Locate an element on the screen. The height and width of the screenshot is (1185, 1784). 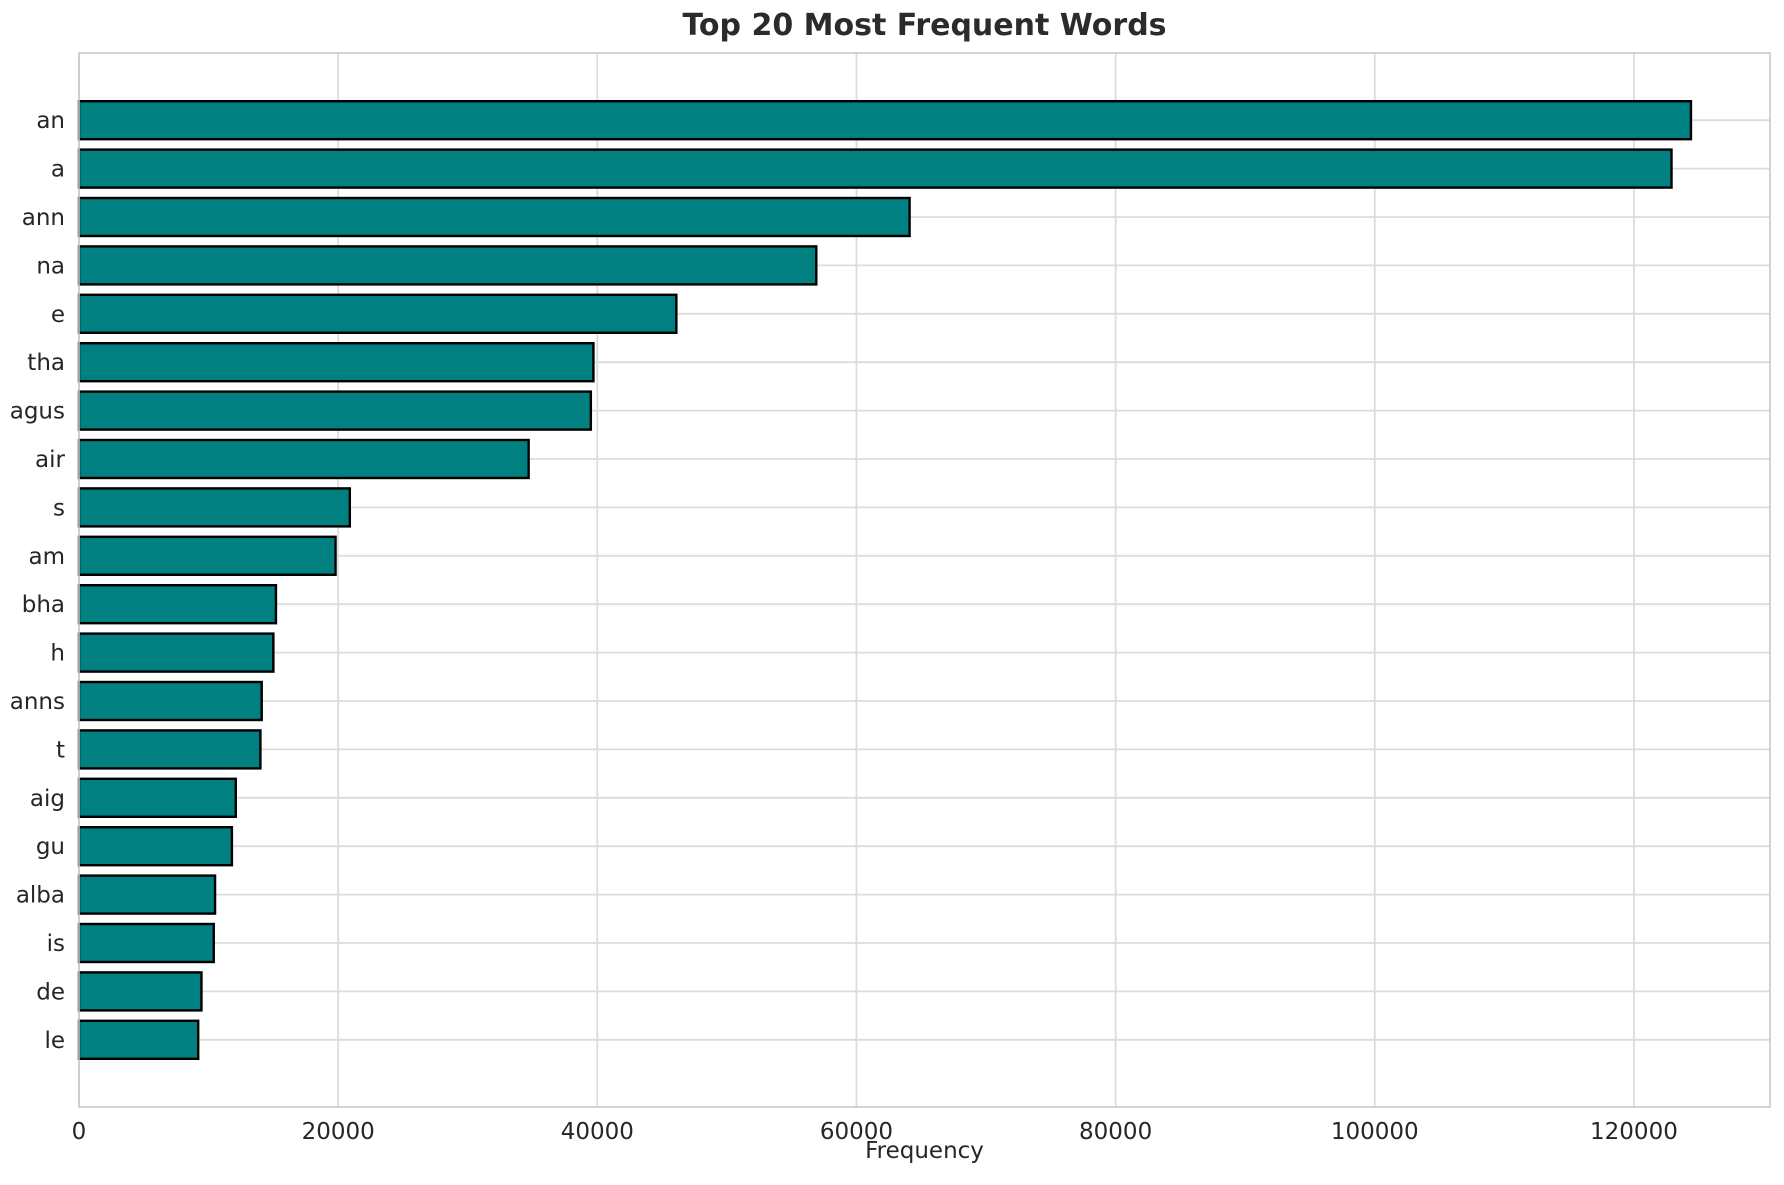
y-tick-label: a is located at coordinates (58, 170).